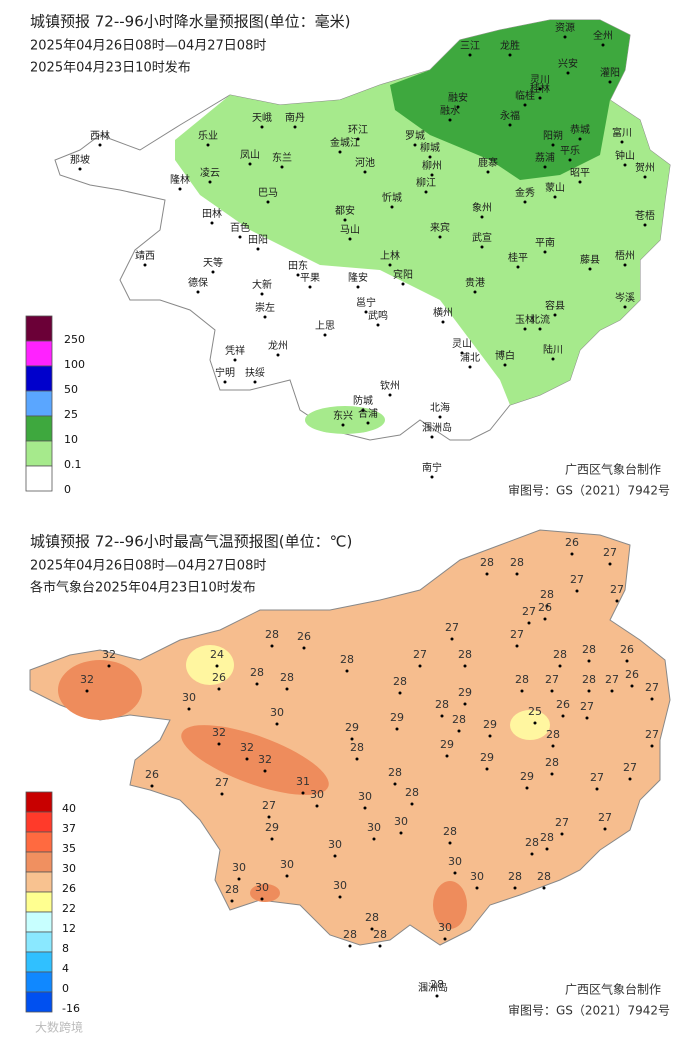 This screenshot has height=1044, width=700. I want to click on place-name: 灵川, so click(540, 80).